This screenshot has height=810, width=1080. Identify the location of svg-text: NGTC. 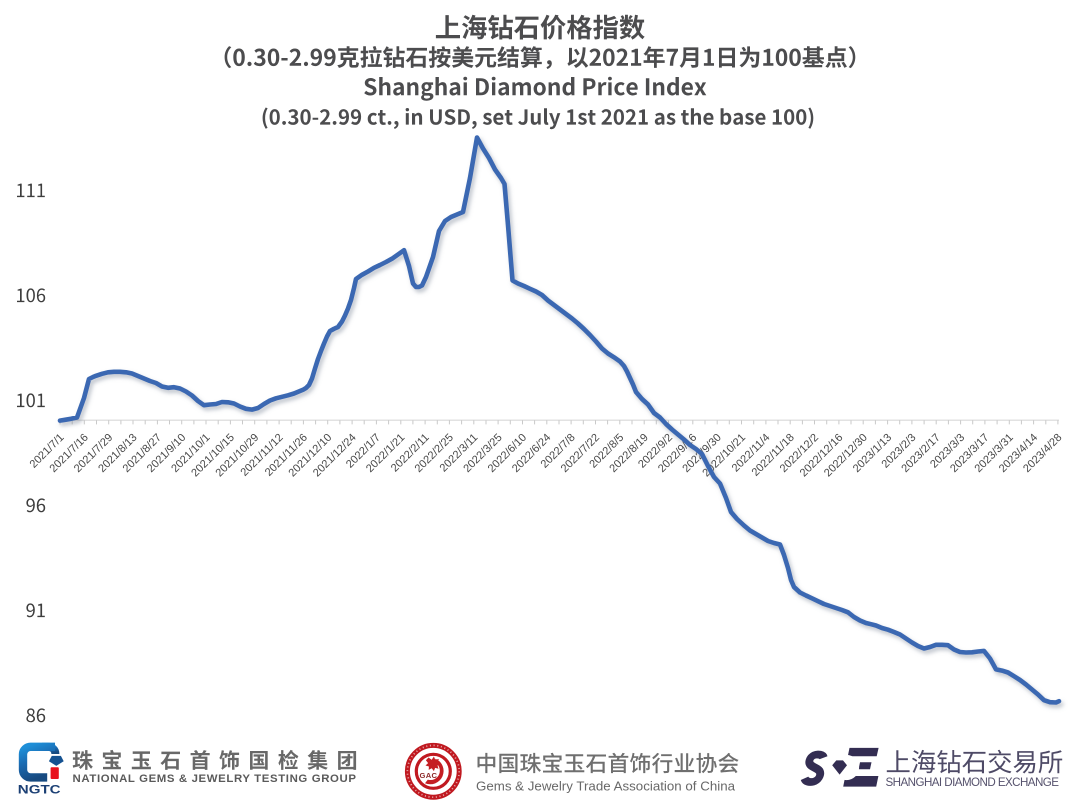
(39, 789).